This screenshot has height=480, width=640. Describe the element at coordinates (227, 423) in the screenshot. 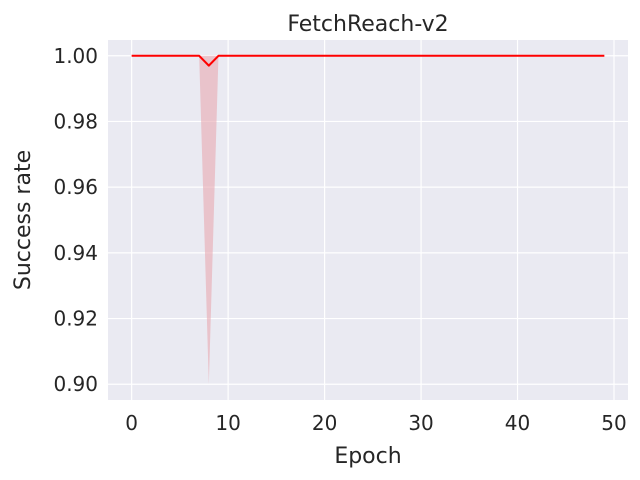

I see `x-tick-label: 10` at that location.